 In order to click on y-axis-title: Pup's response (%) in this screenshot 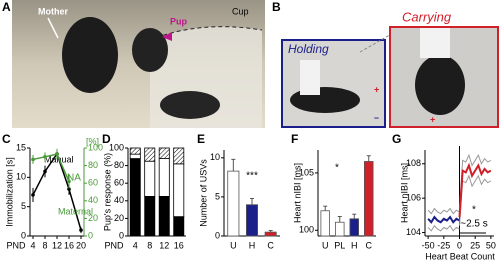, I will do `click(107, 192)`.